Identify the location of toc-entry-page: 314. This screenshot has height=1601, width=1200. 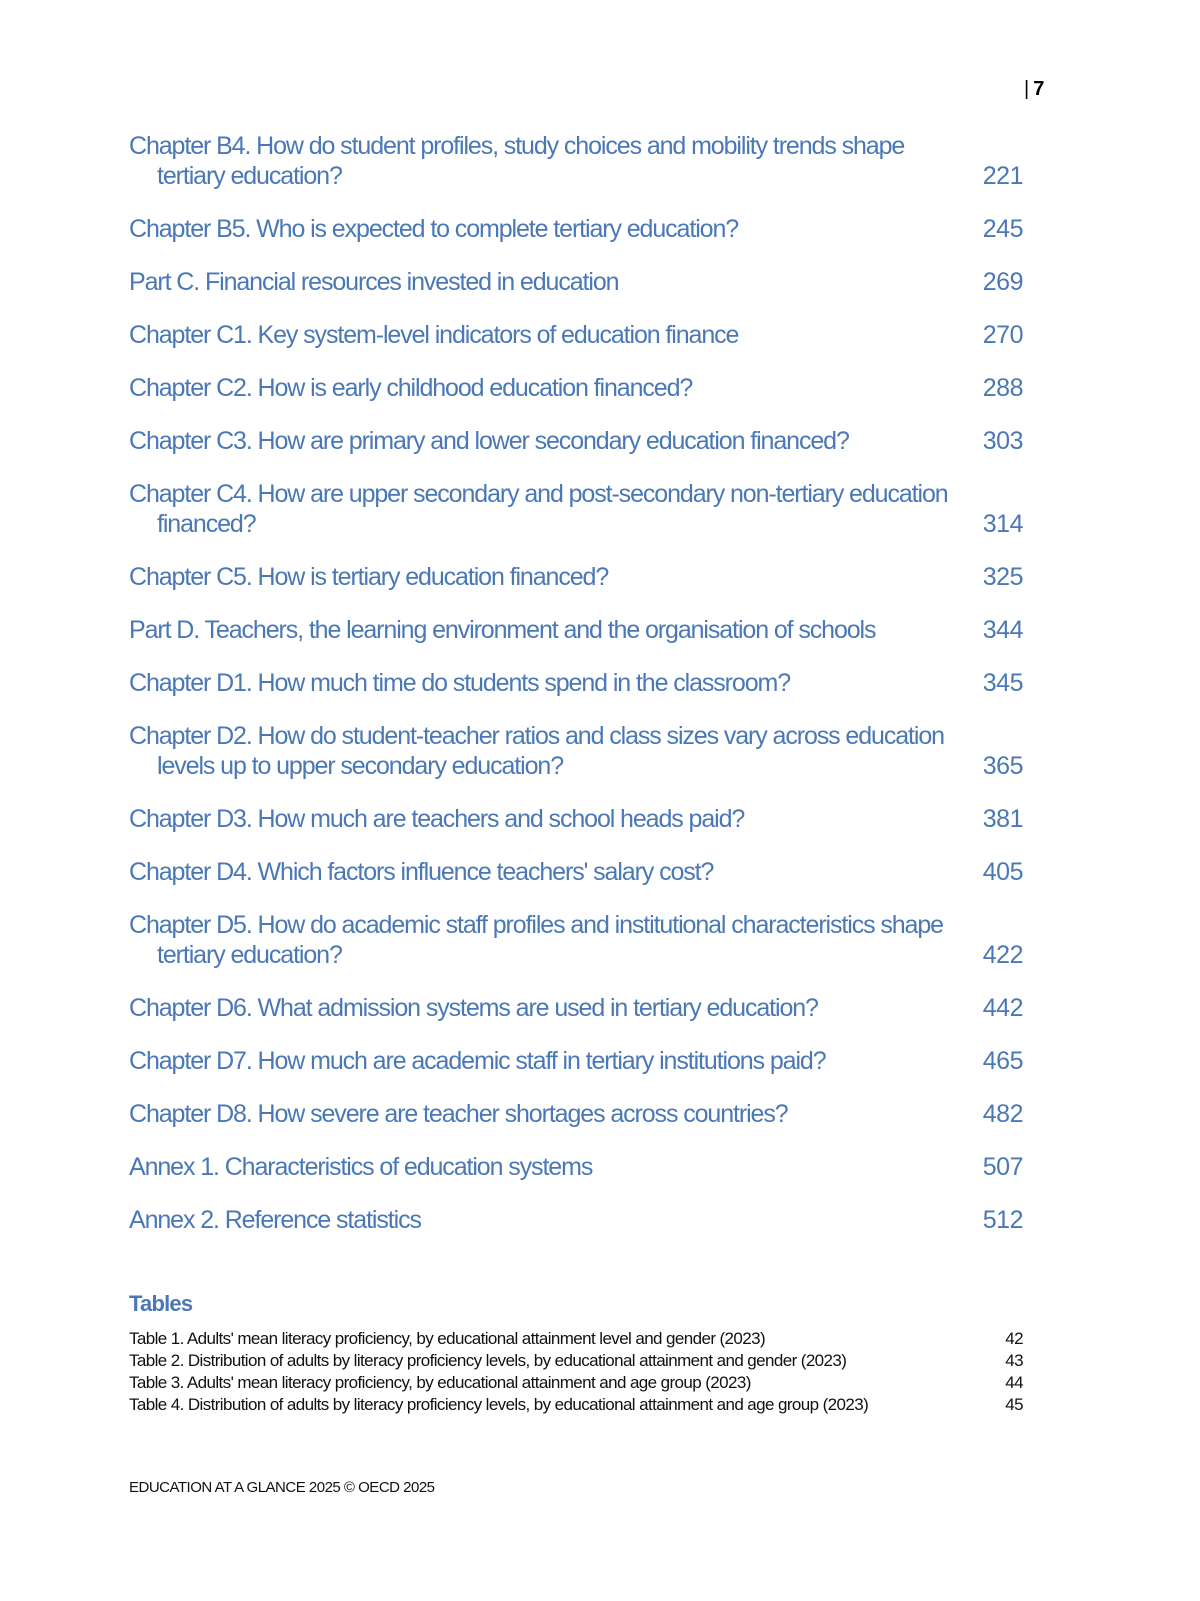
(1003, 524).